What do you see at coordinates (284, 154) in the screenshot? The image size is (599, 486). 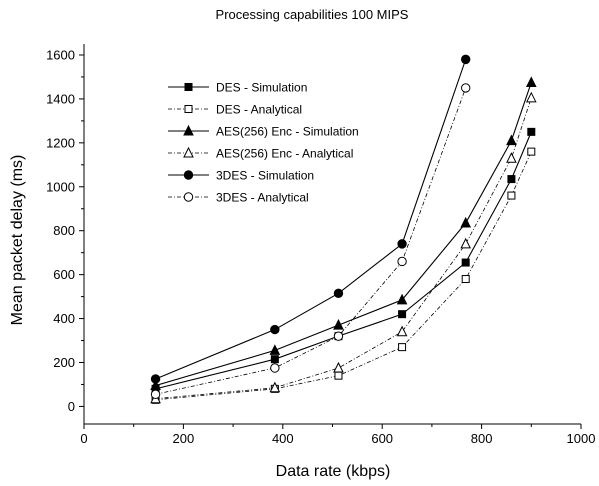 I see `legend-label: AES(256) Enc - Analytical` at bounding box center [284, 154].